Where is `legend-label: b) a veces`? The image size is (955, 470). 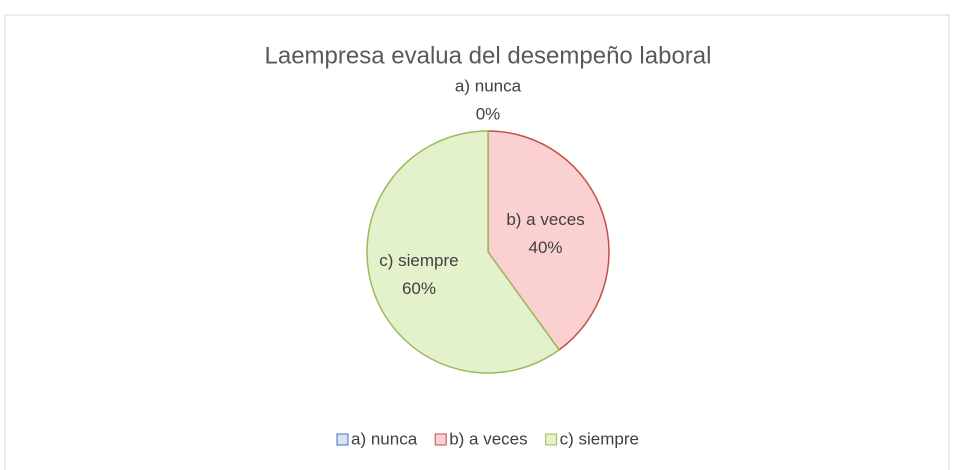 legend-label: b) a veces is located at coordinates (488, 438).